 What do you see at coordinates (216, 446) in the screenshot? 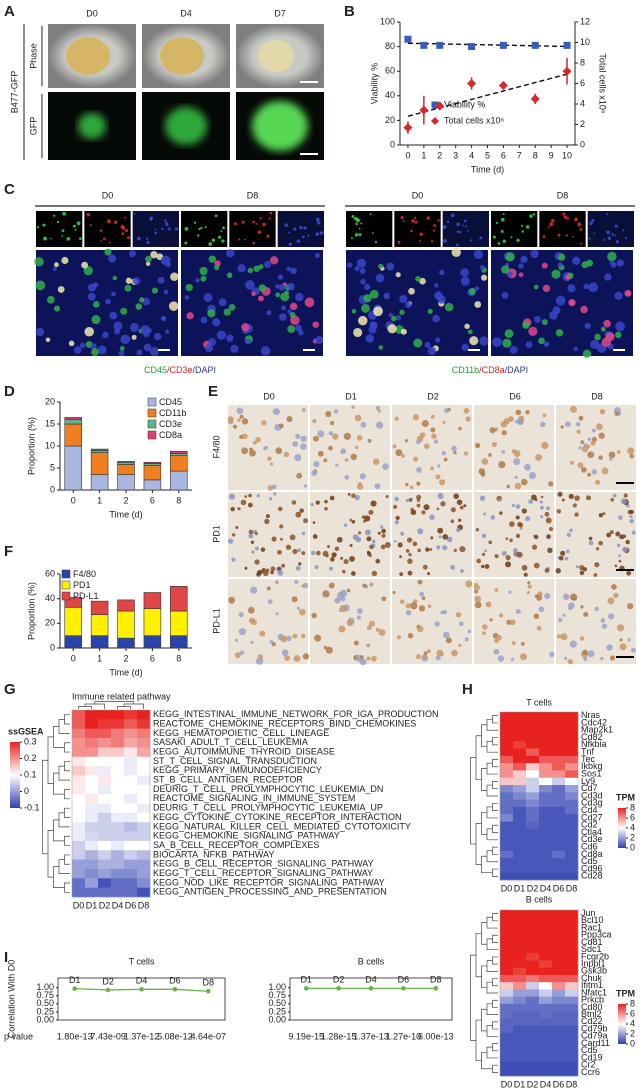
I see `row-label: F4/80` at bounding box center [216, 446].